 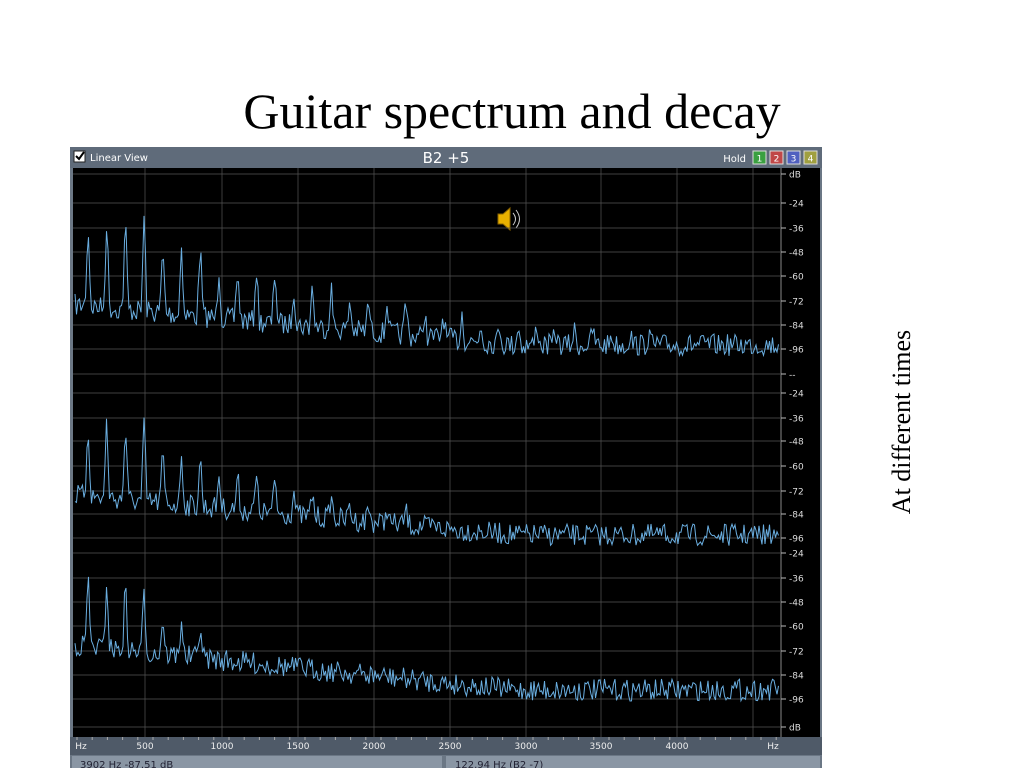 I want to click on side-note: At different times, so click(x=901, y=422).